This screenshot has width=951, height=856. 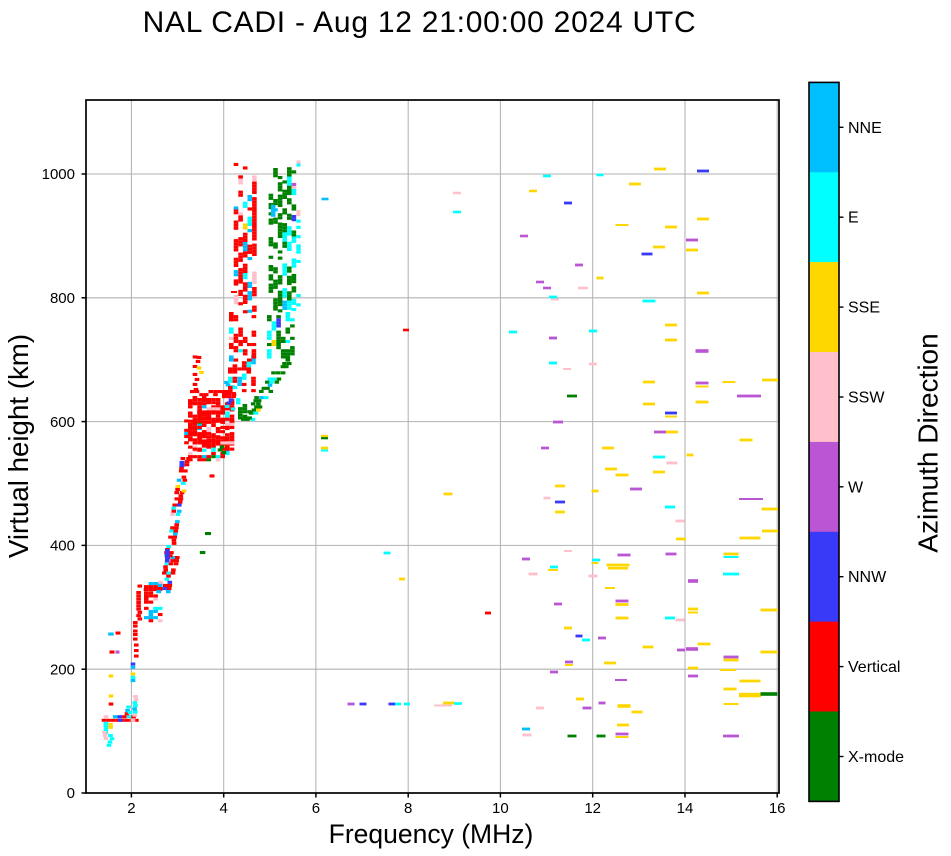 What do you see at coordinates (876, 757) in the screenshot?
I see `svg-text: X-mode` at bounding box center [876, 757].